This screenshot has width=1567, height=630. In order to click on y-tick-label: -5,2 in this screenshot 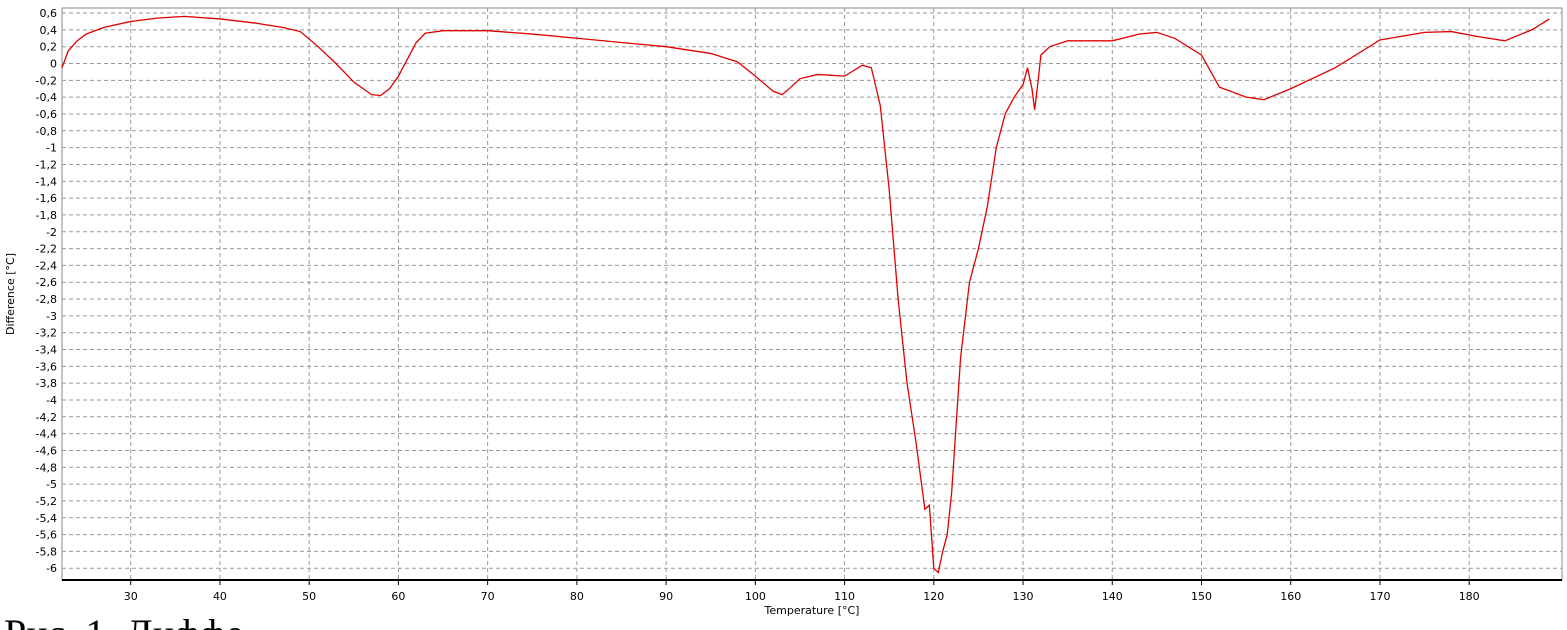, I will do `click(46, 501)`.